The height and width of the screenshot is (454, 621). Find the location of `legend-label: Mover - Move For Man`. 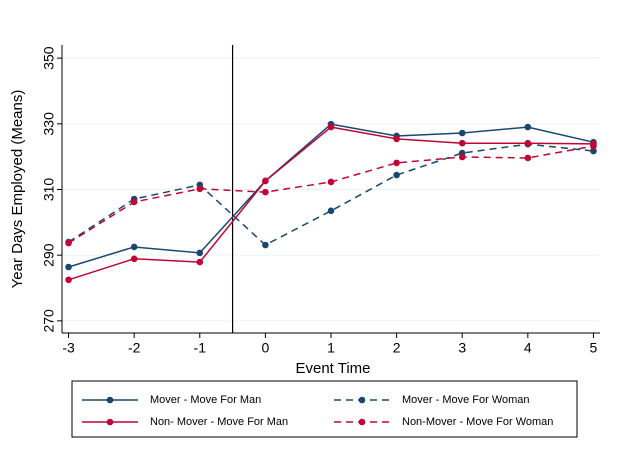

legend-label: Mover - Move For Man is located at coordinates (205, 400).